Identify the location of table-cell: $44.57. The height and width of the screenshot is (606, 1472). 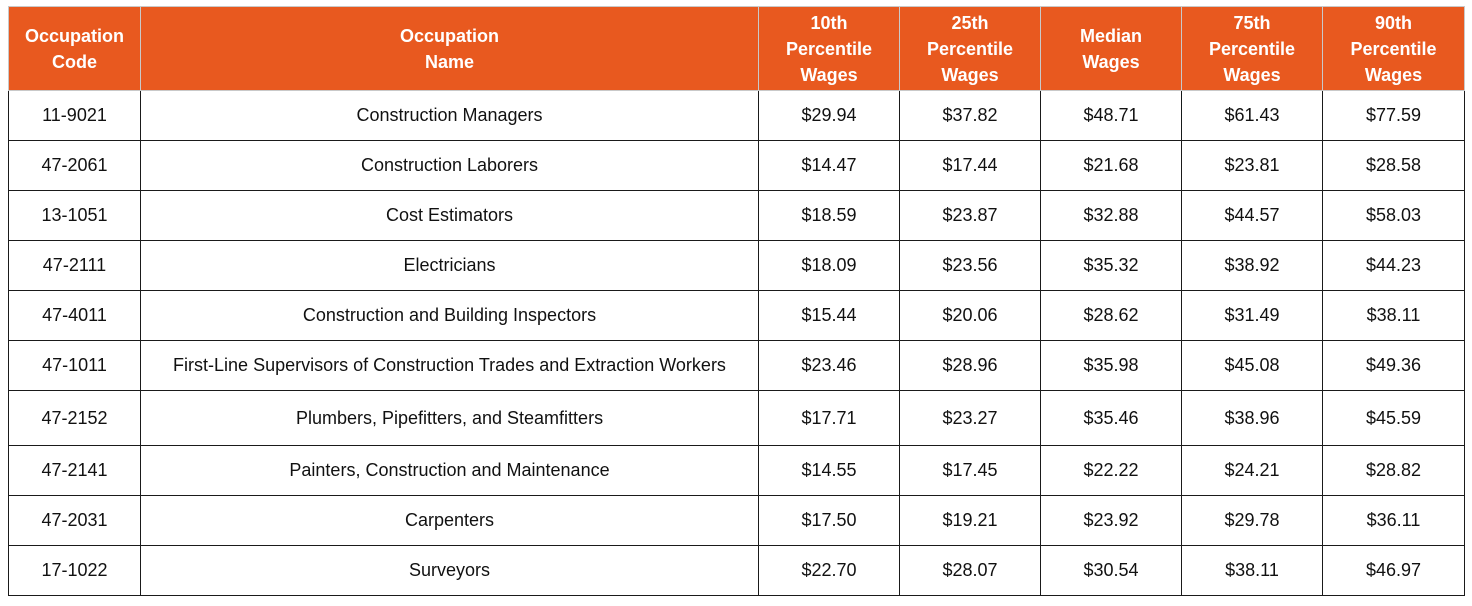
(1252, 215).